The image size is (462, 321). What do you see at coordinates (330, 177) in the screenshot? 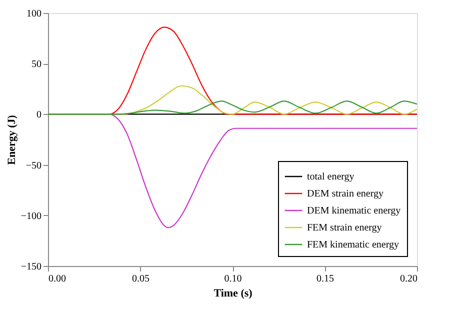
I see `legend-label: total energy` at bounding box center [330, 177].